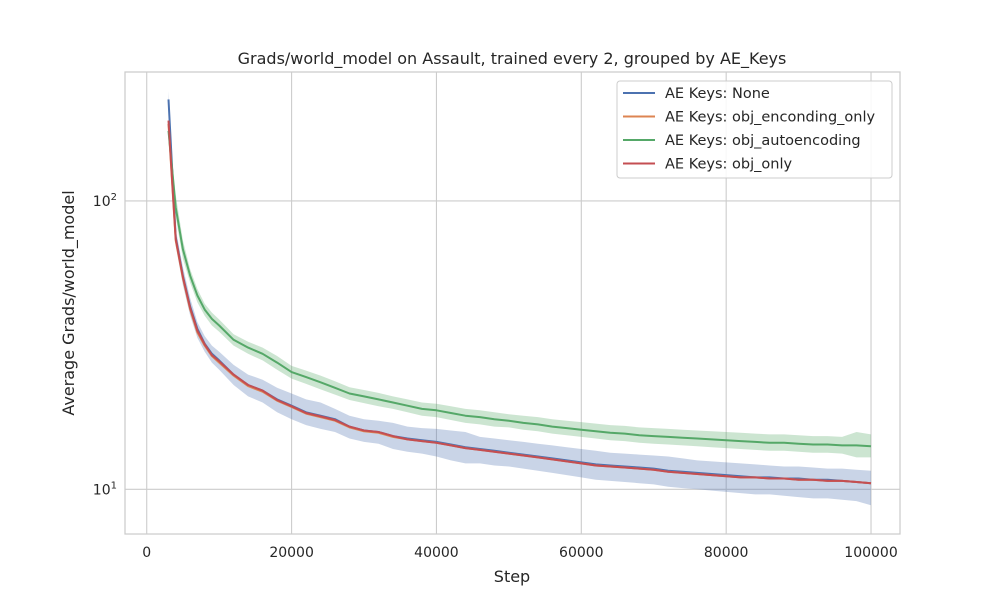  Describe the element at coordinates (717, 94) in the screenshot. I see `legend-label: AE Keys: None` at that location.